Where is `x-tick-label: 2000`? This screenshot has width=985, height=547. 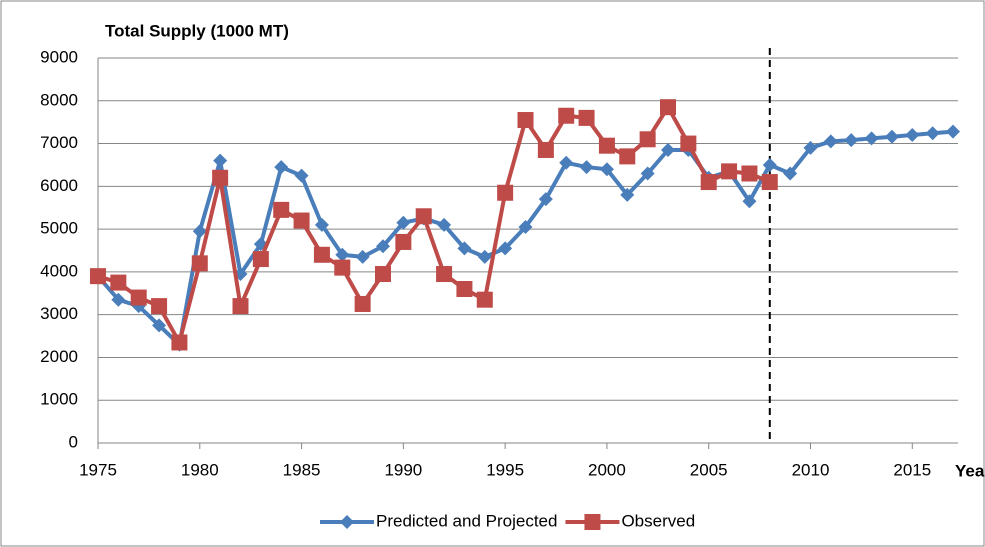 x-tick-label: 2000 is located at coordinates (607, 469).